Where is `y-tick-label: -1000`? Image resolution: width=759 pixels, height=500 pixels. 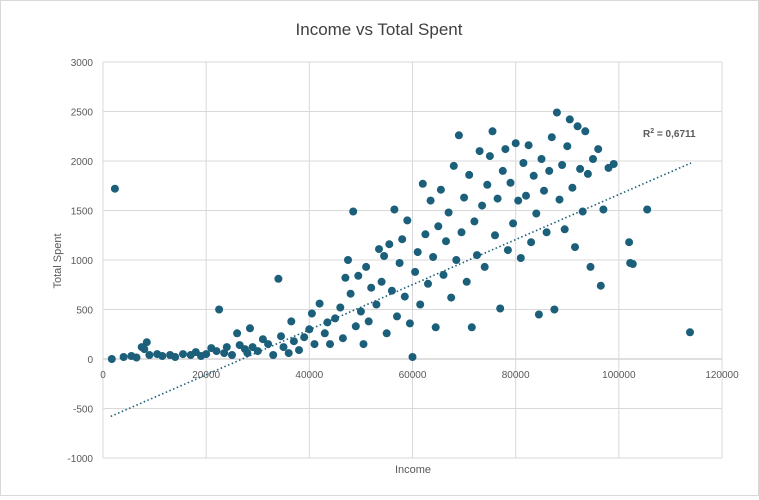 y-tick-label: -1000 is located at coordinates (80, 459).